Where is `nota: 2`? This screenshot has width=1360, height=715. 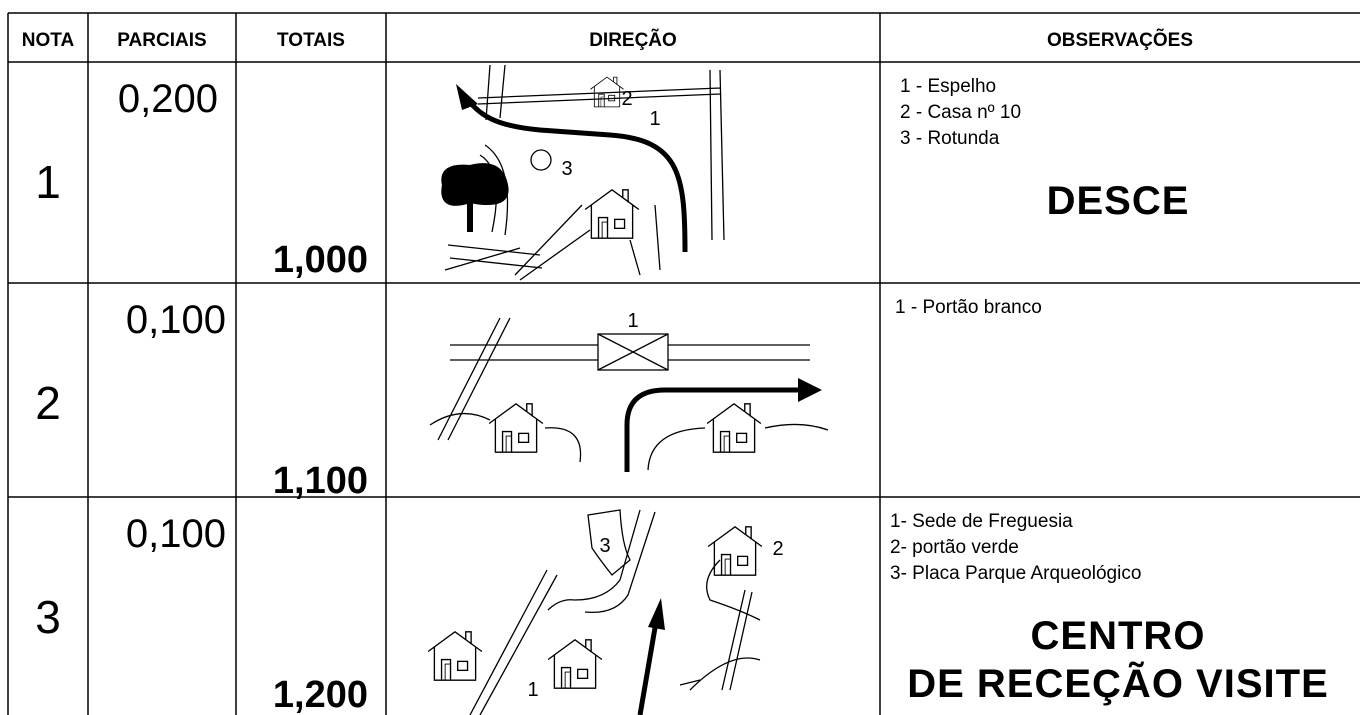 nota: 2 is located at coordinates (48, 403).